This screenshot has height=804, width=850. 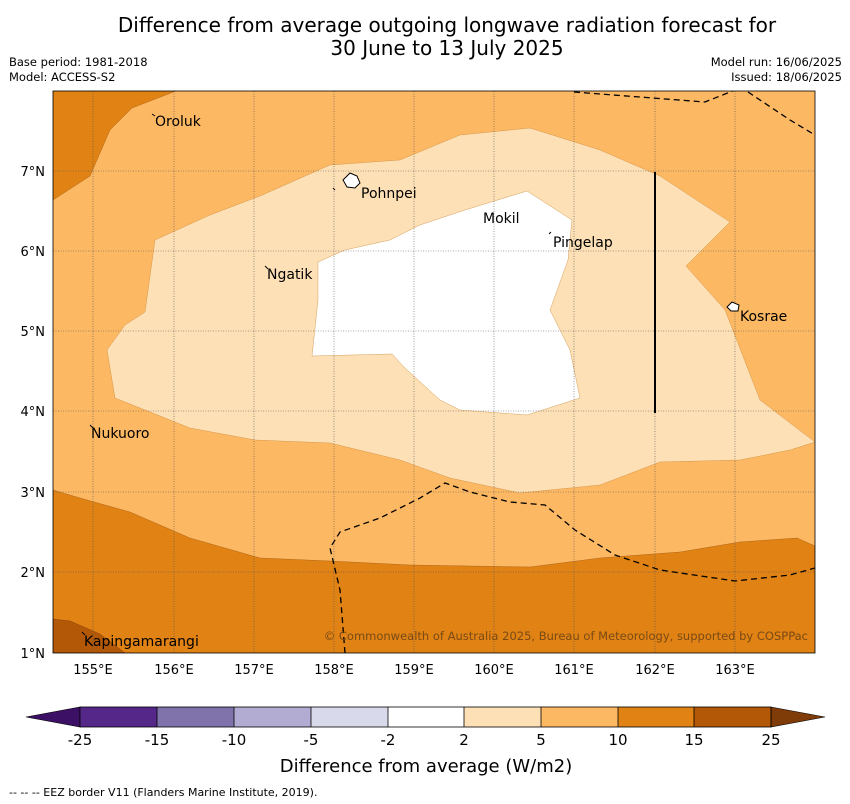 I want to click on model-name: Model: ACCESS-S2, so click(x=62, y=77).